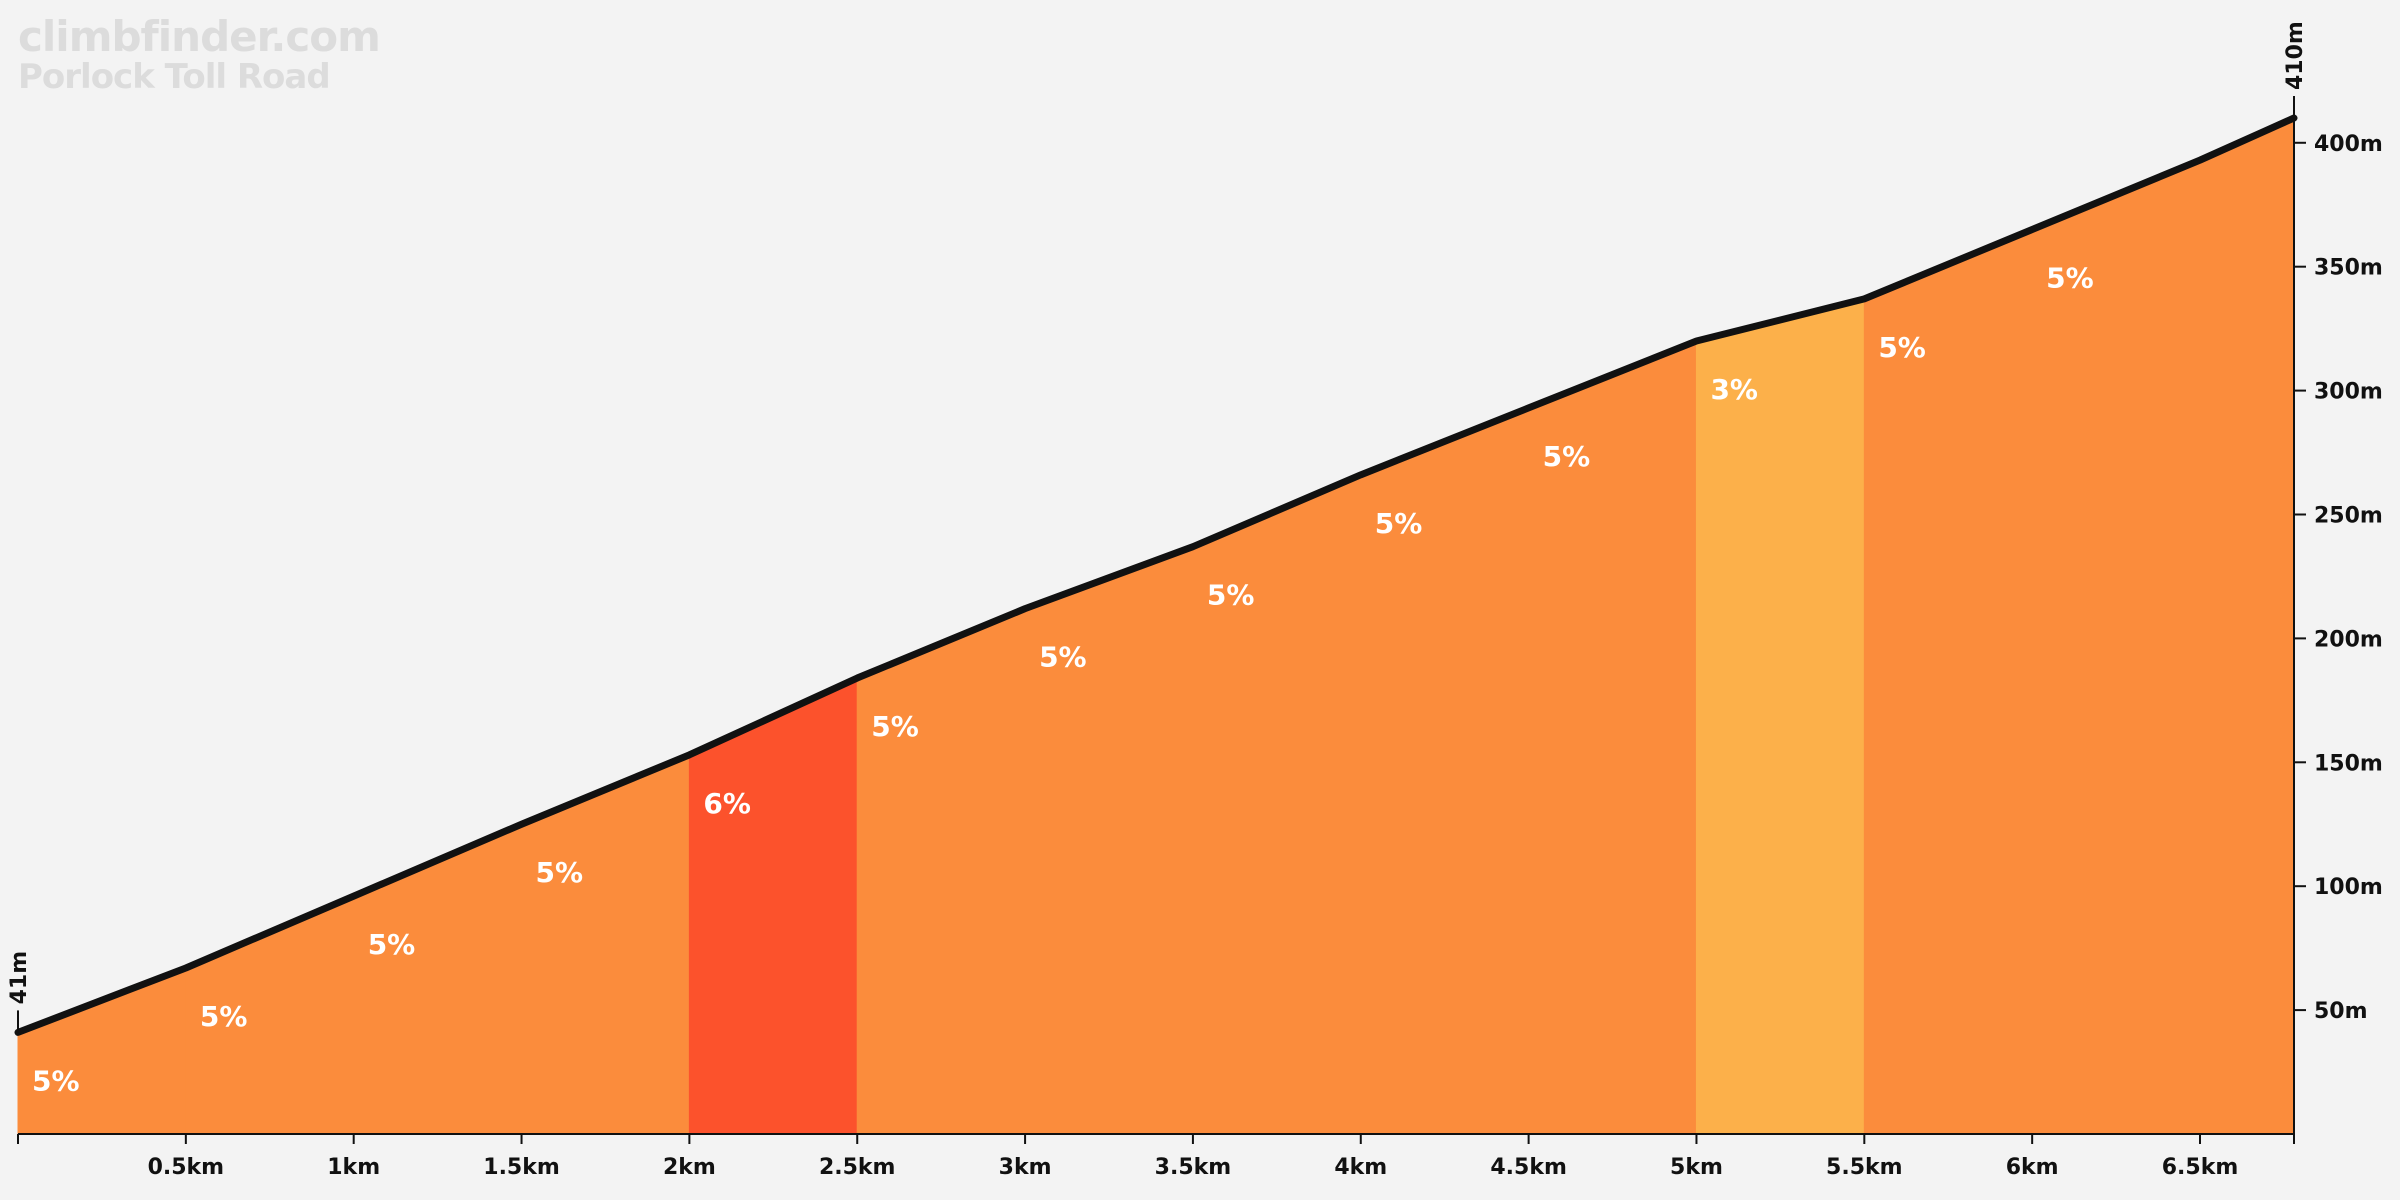  I want to click on x-tick-label-3: 1.5km, so click(521, 1167).